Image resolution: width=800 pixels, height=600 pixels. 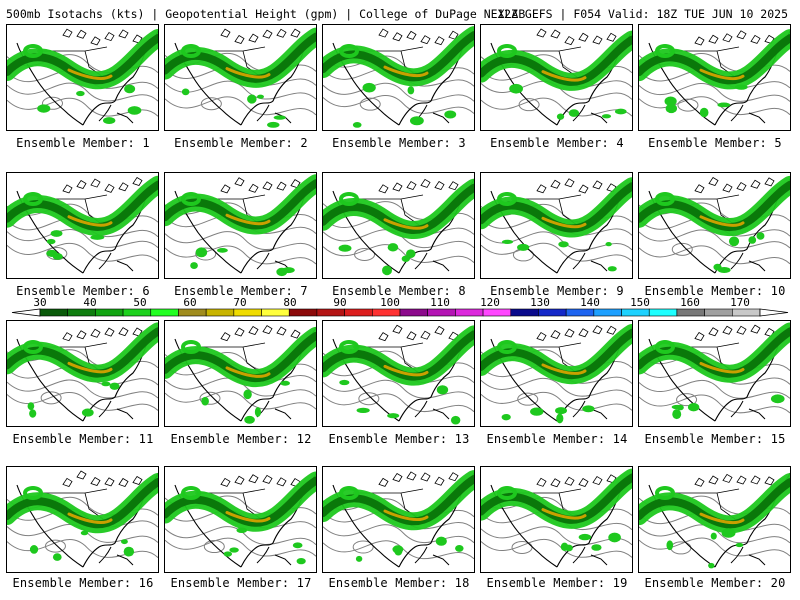 What do you see at coordinates (540, 302) in the screenshot?
I see `colorbar-tick-label: 130` at bounding box center [540, 302].